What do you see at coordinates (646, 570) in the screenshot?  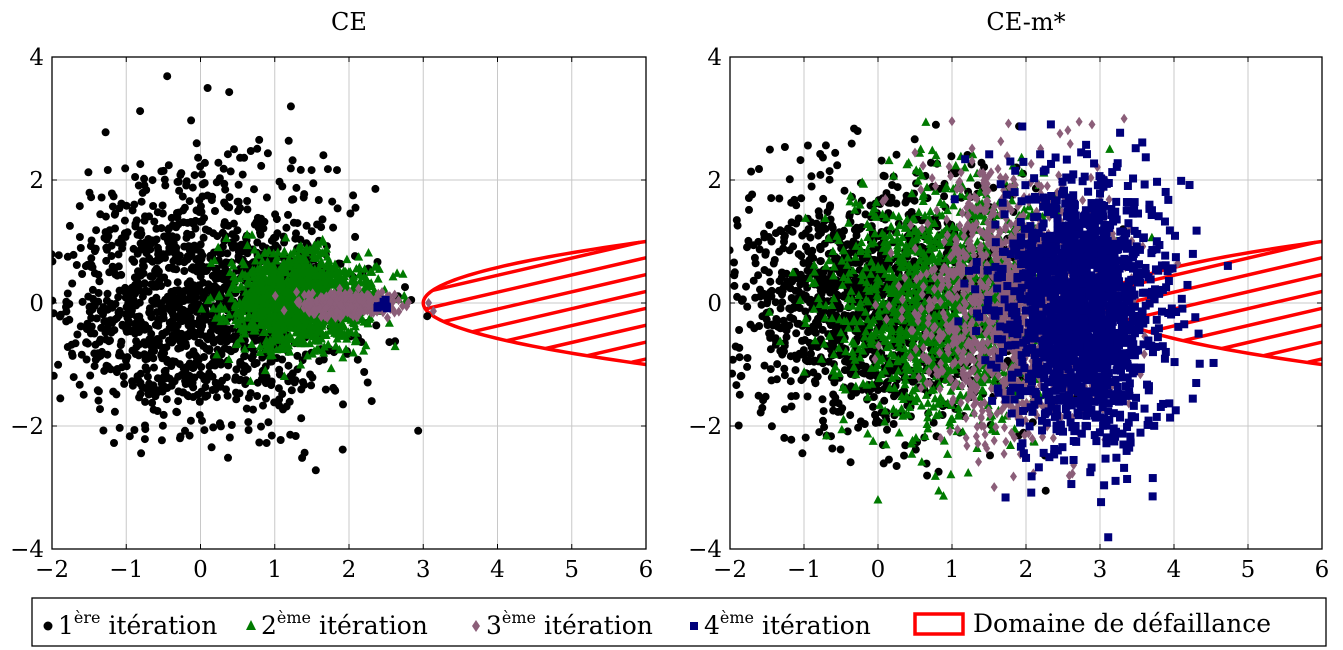 I see `x-tick-label: 6` at bounding box center [646, 570].